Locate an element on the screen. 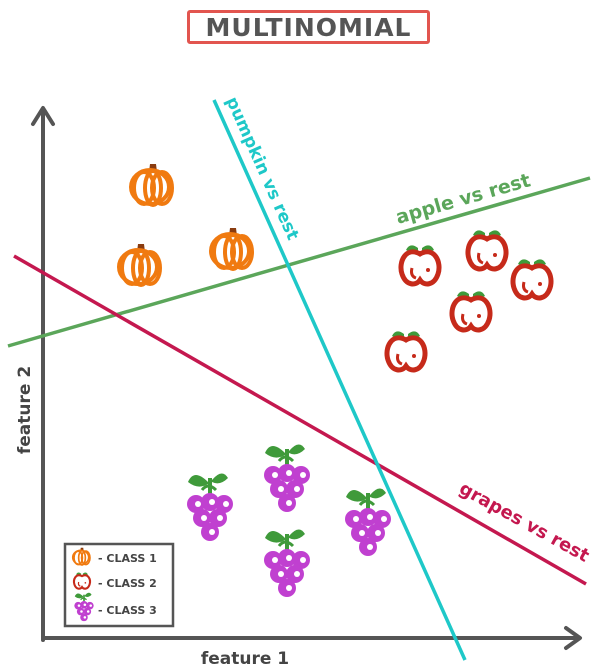 This screenshot has height=672, width=597. y-axis is located at coordinates (43, 374).